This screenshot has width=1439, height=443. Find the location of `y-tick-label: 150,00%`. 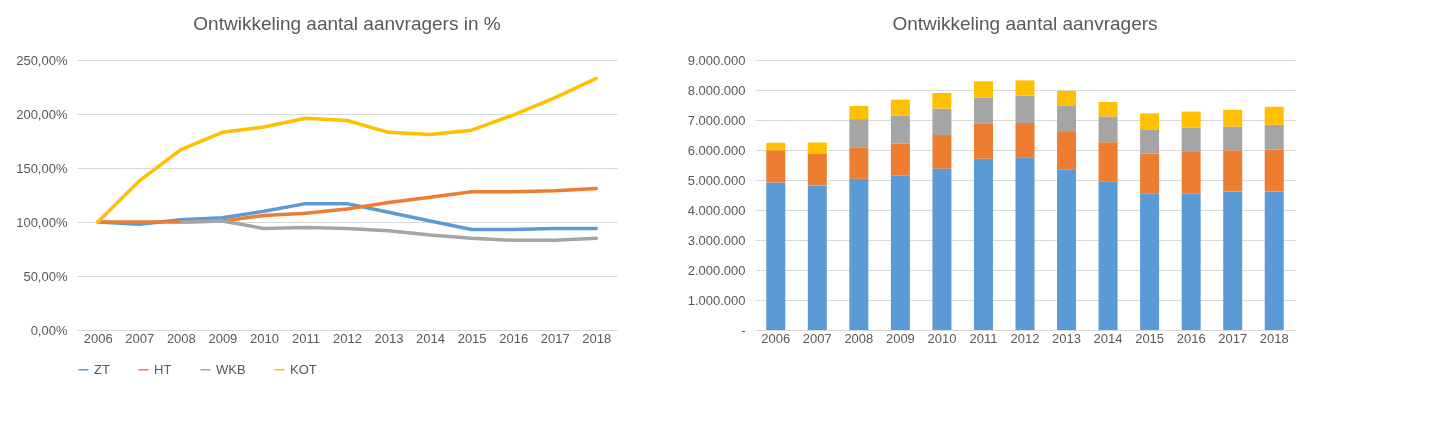

y-tick-label: 150,00% is located at coordinates (42, 168).